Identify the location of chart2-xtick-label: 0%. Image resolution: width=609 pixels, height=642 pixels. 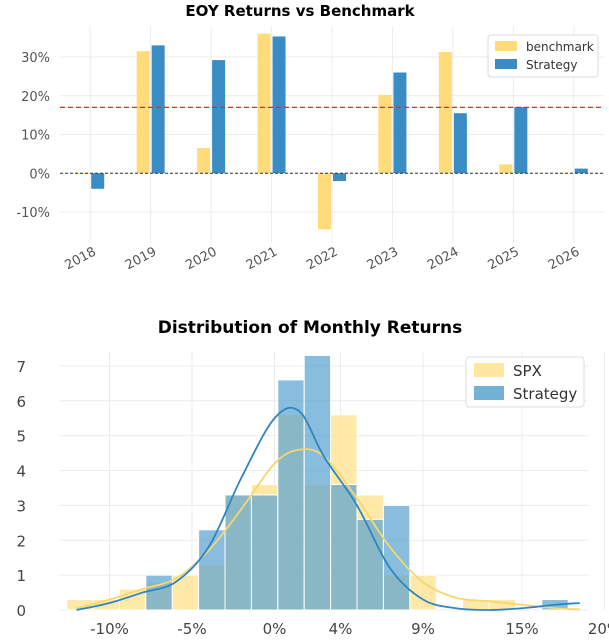
(275, 629).